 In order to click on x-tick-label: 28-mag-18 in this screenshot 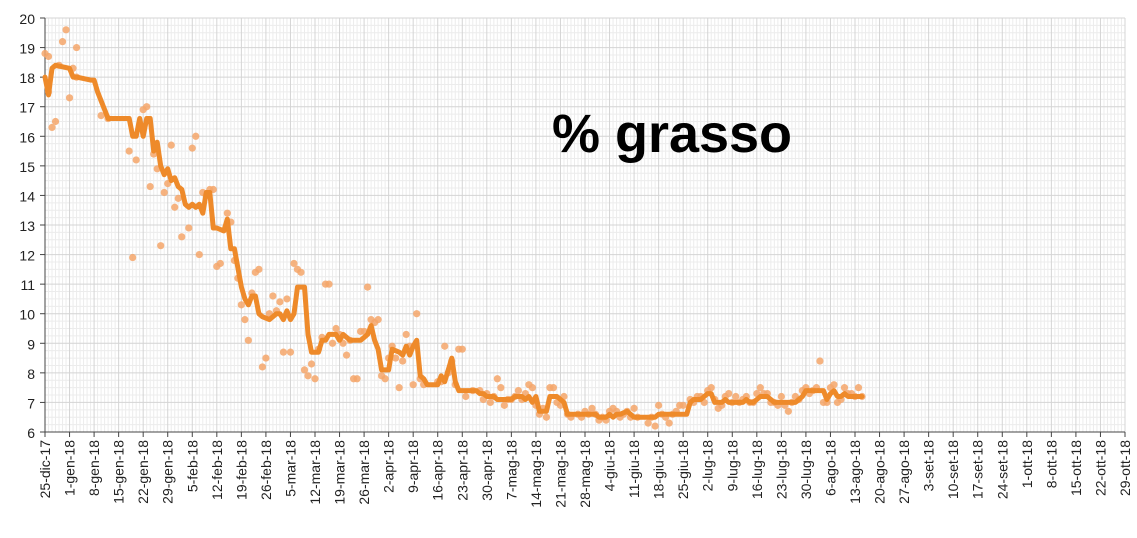, I will do `click(585, 474)`.